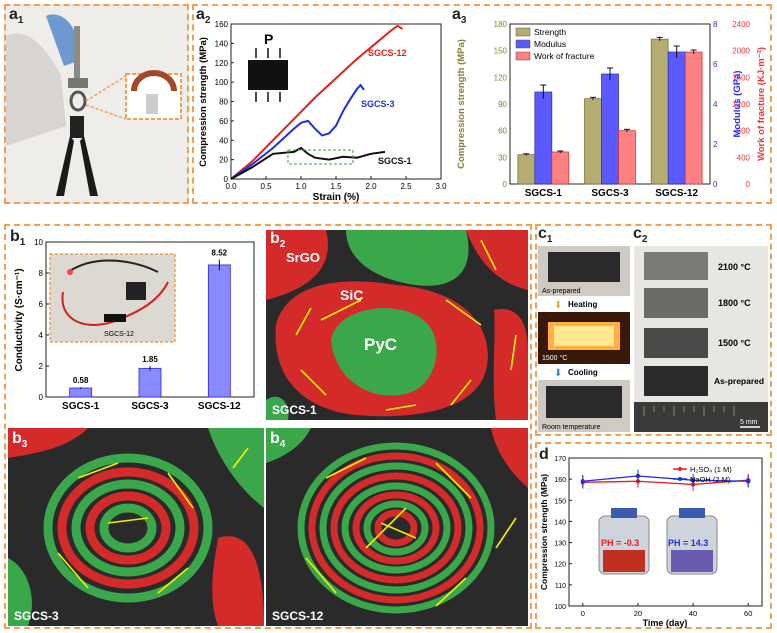 This screenshot has height=633, width=777. Describe the element at coordinates (744, 157) in the screenshot. I see `a3-ytick3-label: 400` at that location.